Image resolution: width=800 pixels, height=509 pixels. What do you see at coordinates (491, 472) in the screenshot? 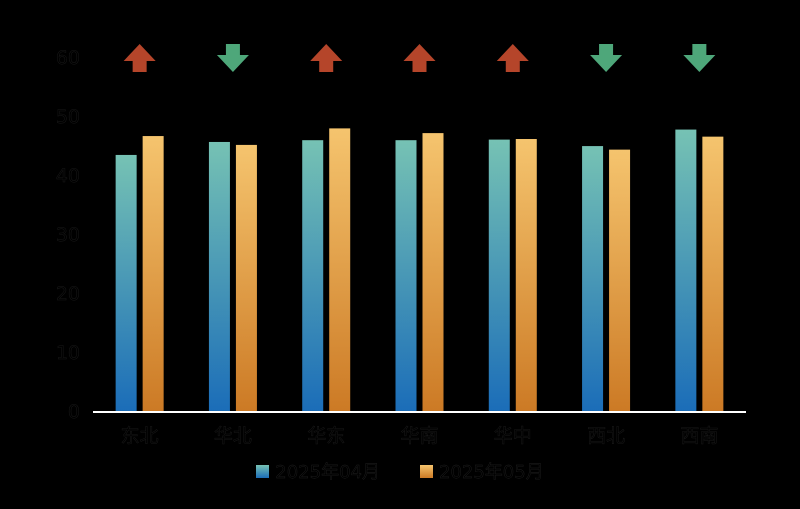
I see `legend-label-series-2: 2025年05月` at bounding box center [491, 472].